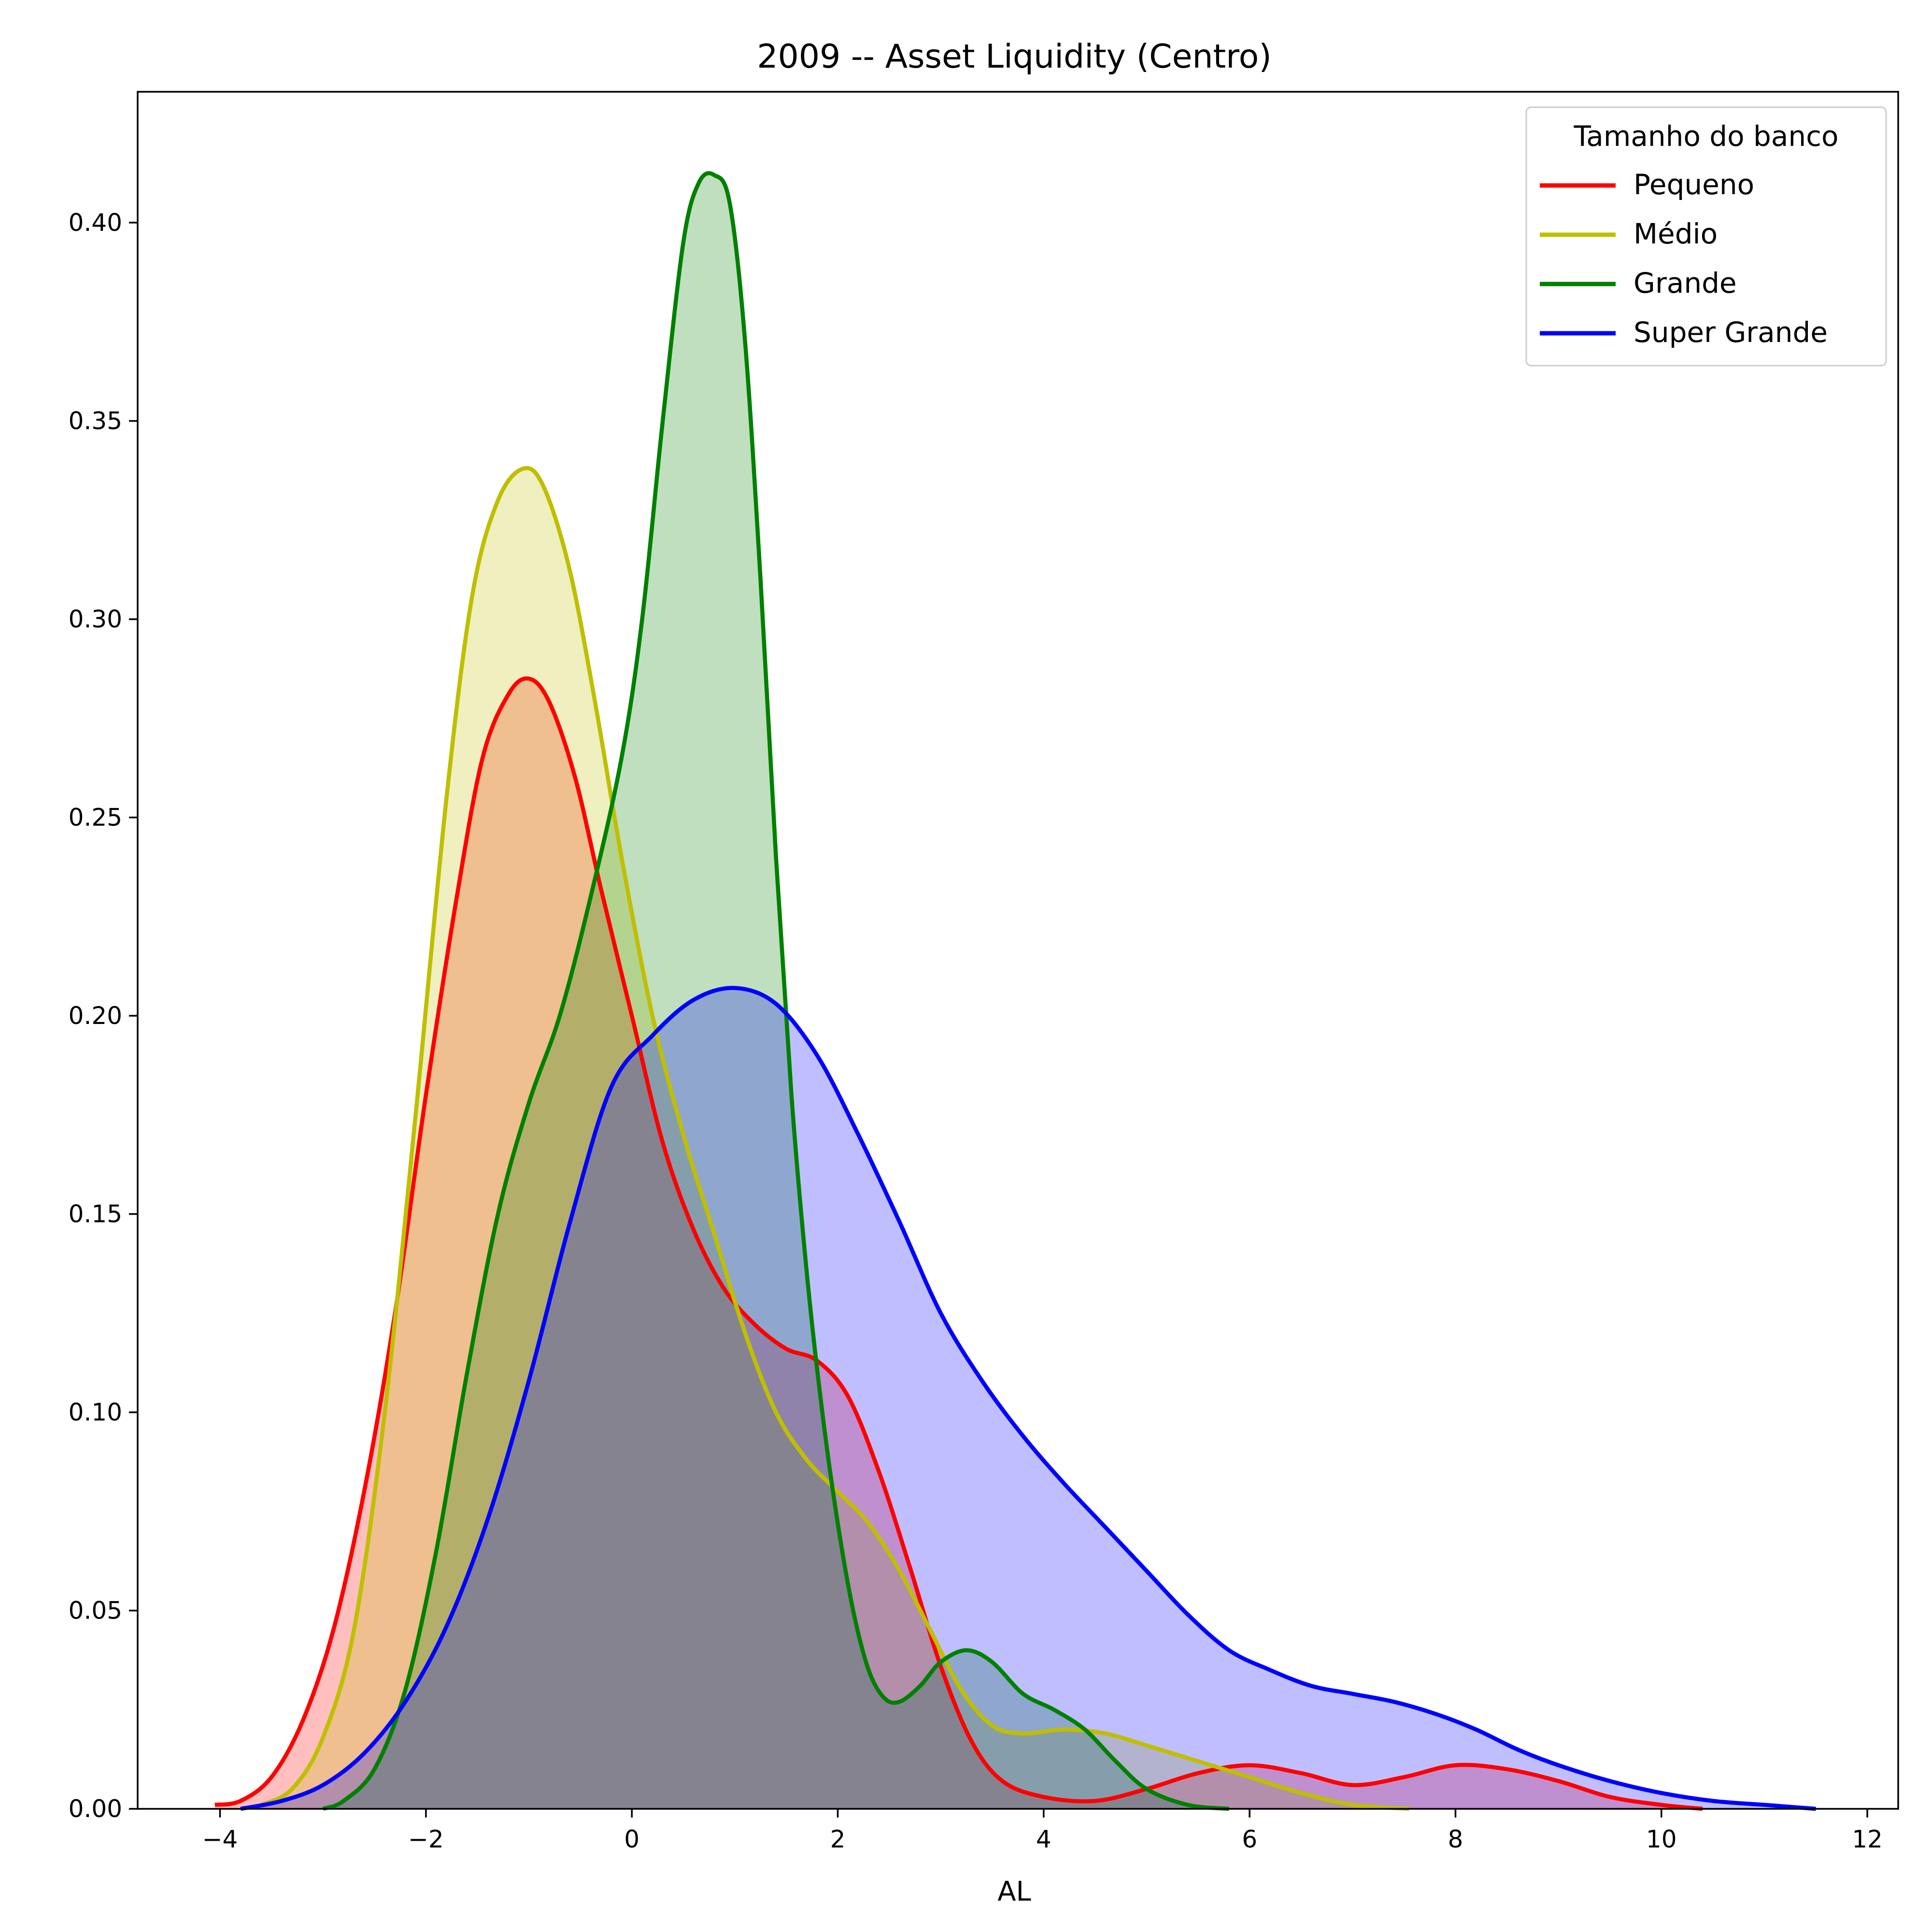 The width and height of the screenshot is (1932, 1932). What do you see at coordinates (1661, 1839) in the screenshot?
I see `x-tick-label: 10` at bounding box center [1661, 1839].